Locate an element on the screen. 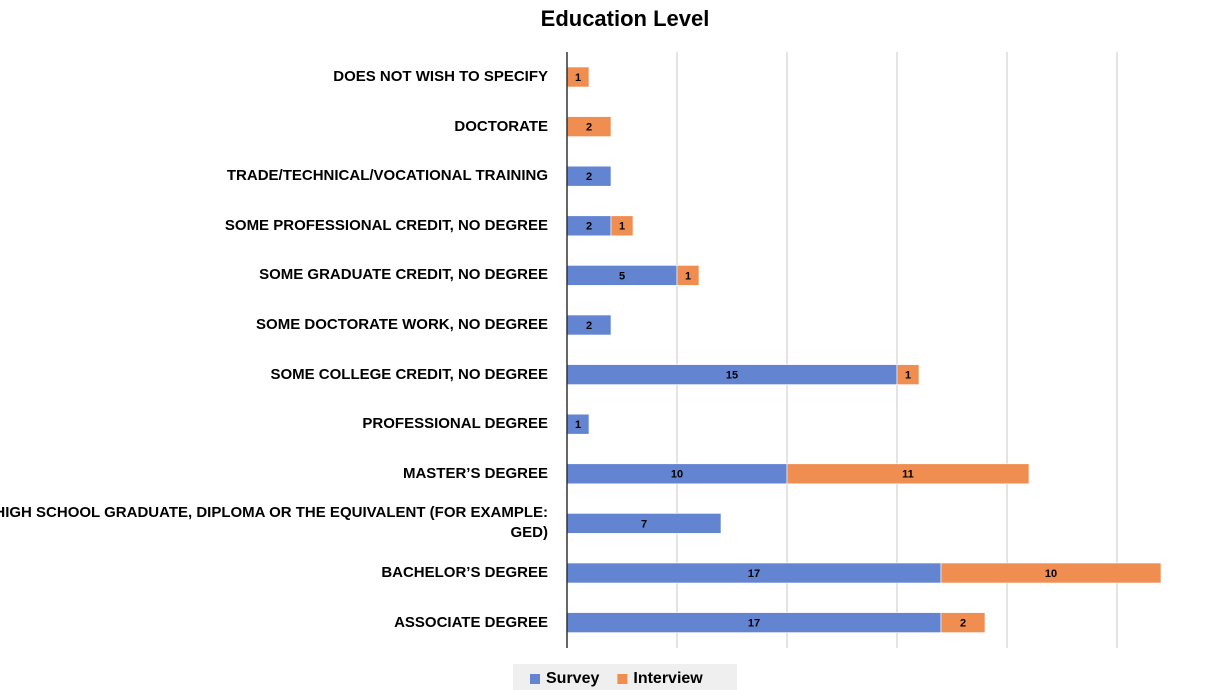 This screenshot has height=690, width=1226. data-label: 7 is located at coordinates (644, 524).